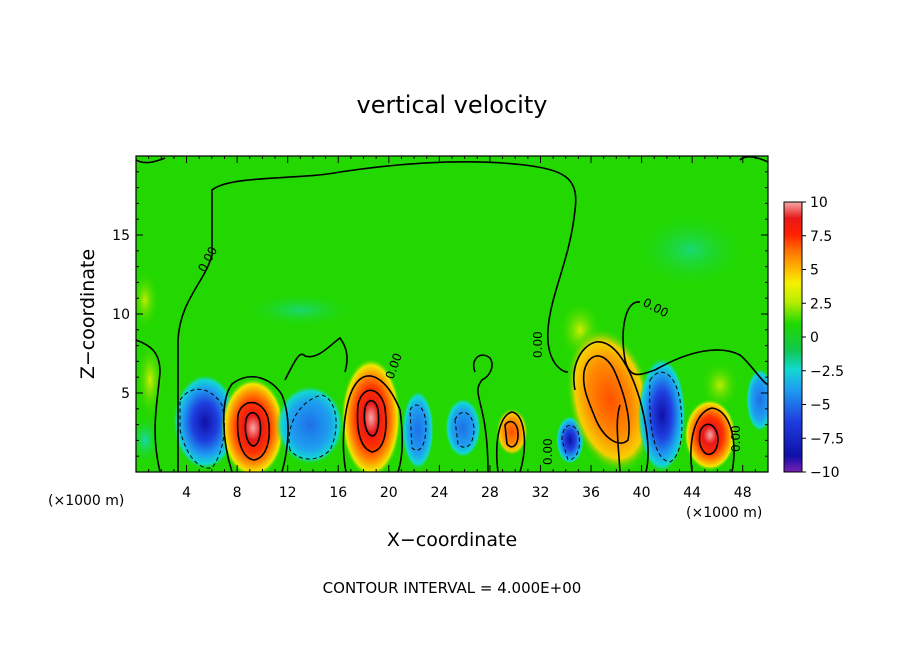 The image size is (904, 654). What do you see at coordinates (490, 493) in the screenshot?
I see `x-tick-label: 28` at bounding box center [490, 493].